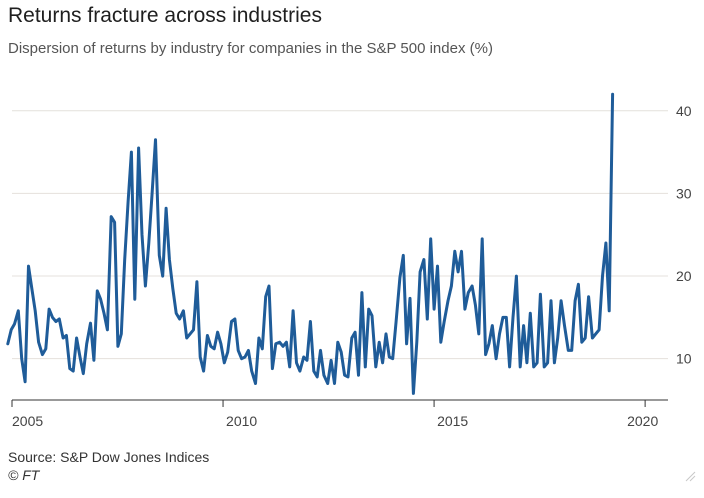 The height and width of the screenshot is (498, 704). Describe the element at coordinates (684, 193) in the screenshot. I see `y-tick-label-30: 30` at that location.